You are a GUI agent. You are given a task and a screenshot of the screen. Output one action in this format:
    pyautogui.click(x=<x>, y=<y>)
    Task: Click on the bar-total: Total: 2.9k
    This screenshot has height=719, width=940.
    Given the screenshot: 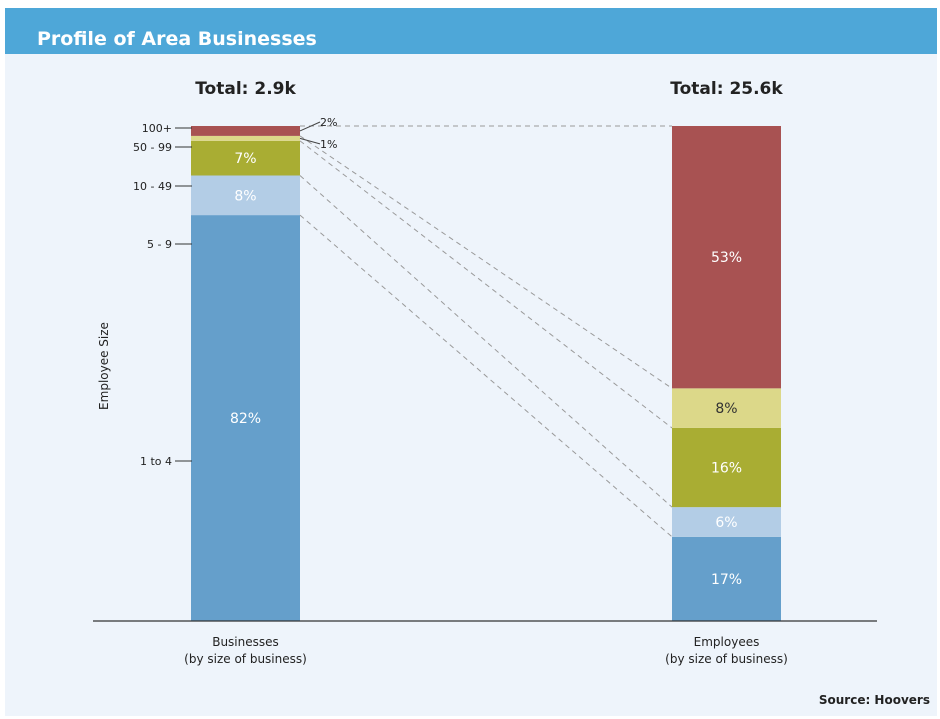 What is the action you would take?
    pyautogui.click(x=245, y=89)
    